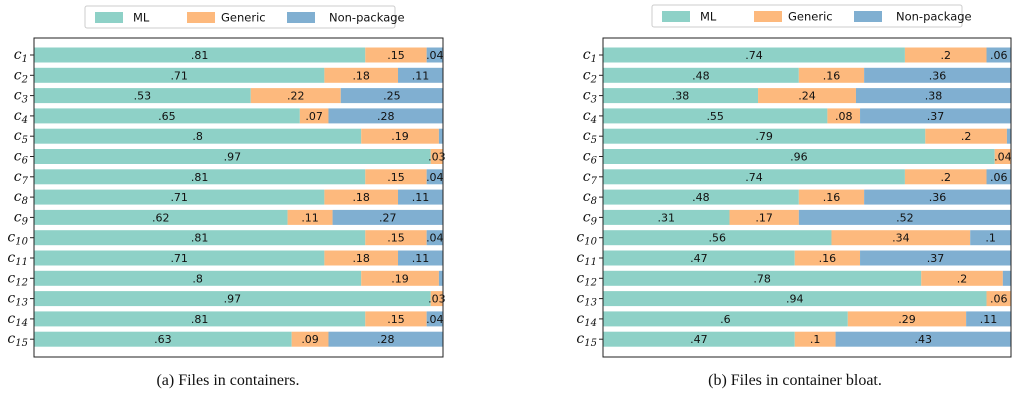 The image size is (1013, 411). Describe the element at coordinates (200, 238) in the screenshot. I see `bar-ml-c10` at that location.